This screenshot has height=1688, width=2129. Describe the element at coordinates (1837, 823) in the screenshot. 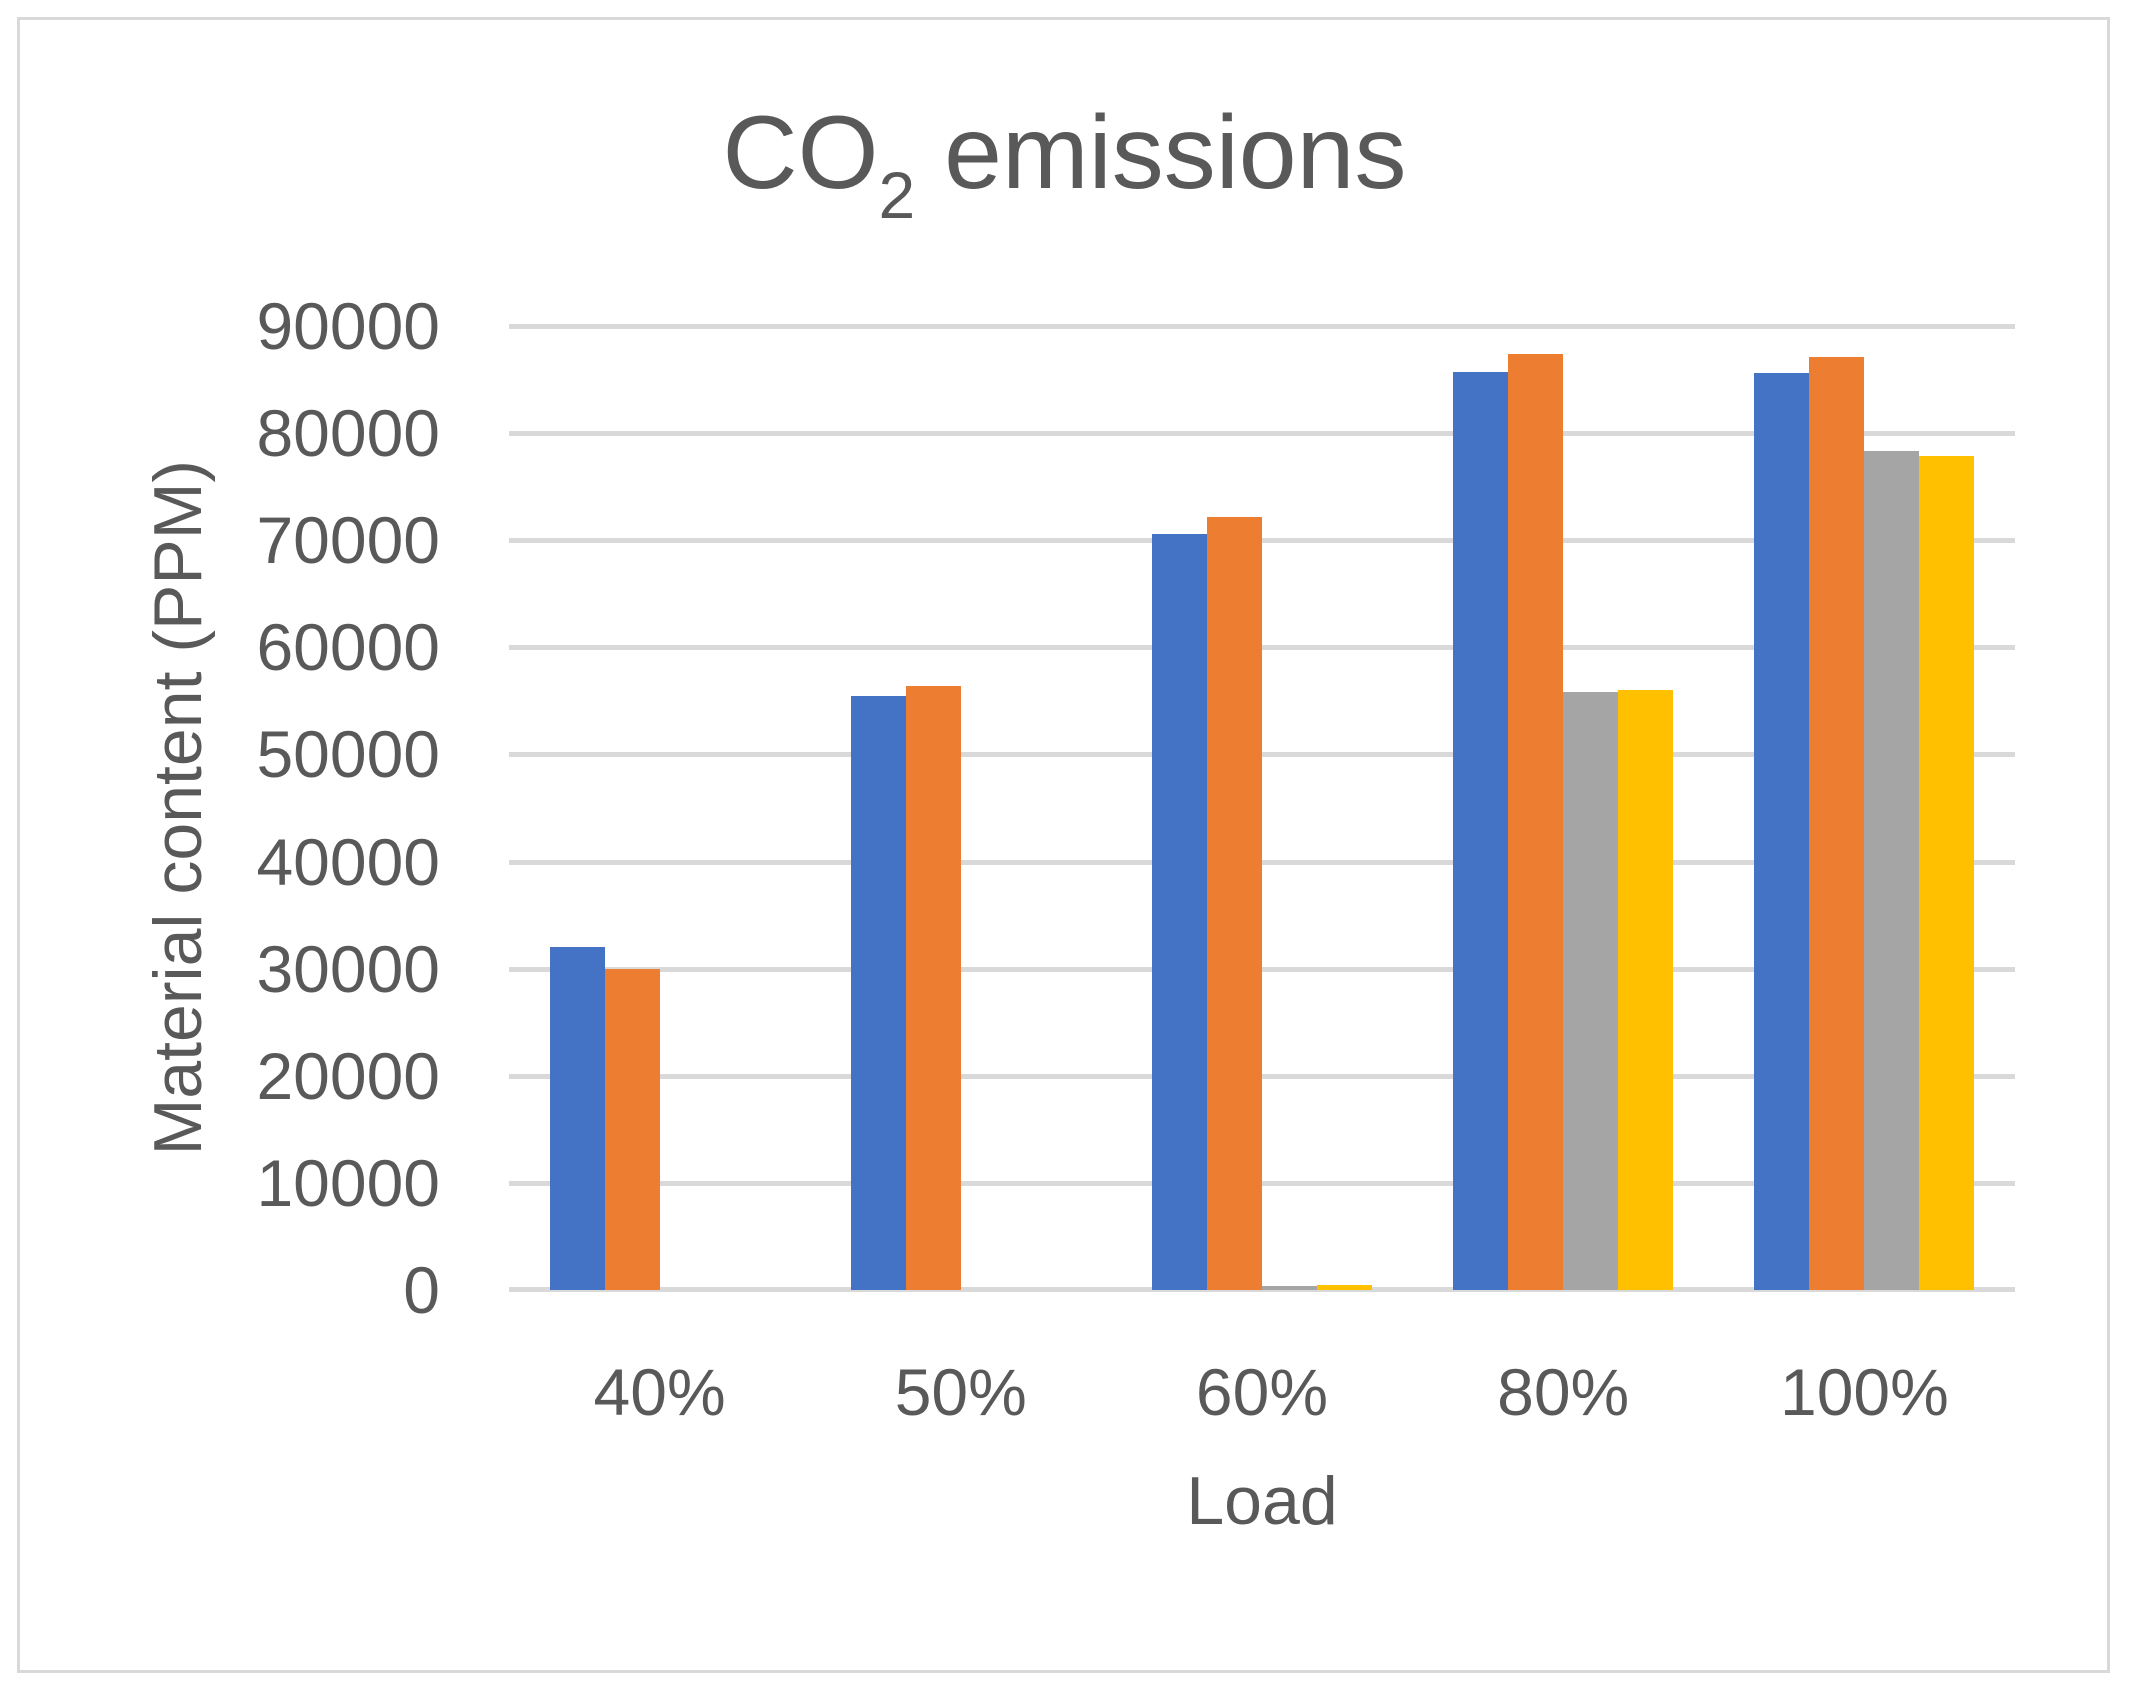

I see `bar-orange-100%` at that location.